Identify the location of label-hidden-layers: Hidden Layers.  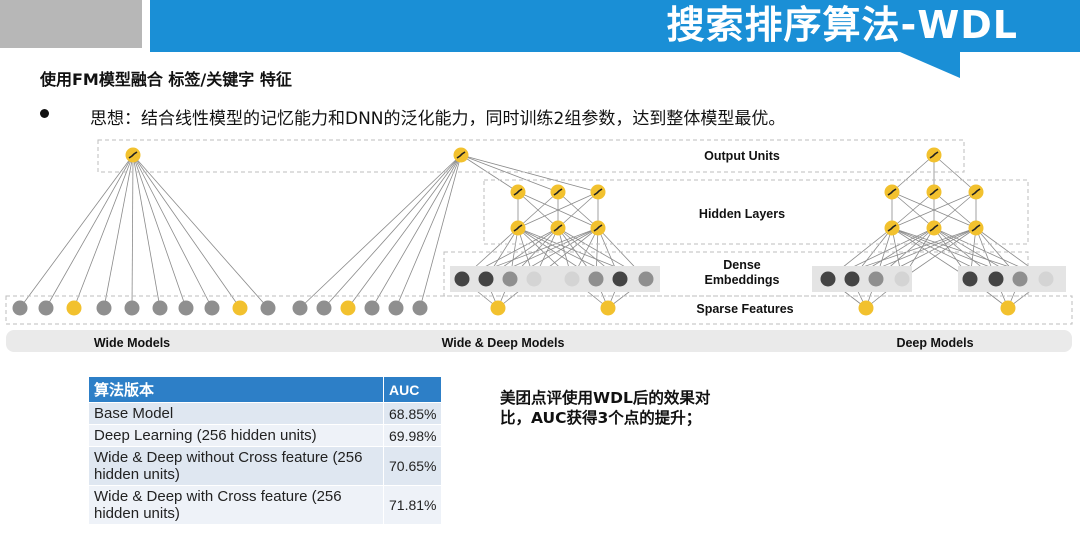
(742, 214).